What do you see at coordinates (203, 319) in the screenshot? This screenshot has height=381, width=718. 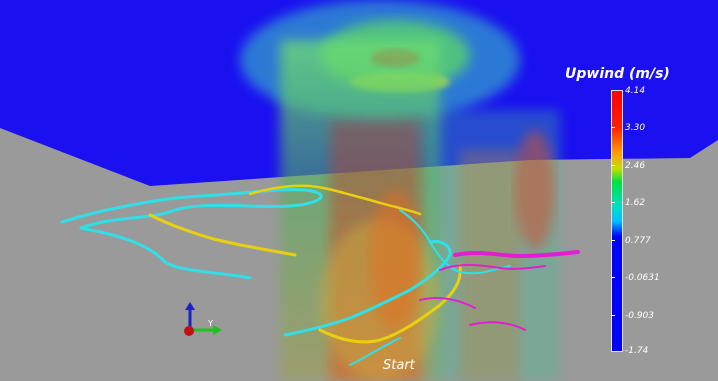 I see `axes-triad-icon: Y` at bounding box center [203, 319].